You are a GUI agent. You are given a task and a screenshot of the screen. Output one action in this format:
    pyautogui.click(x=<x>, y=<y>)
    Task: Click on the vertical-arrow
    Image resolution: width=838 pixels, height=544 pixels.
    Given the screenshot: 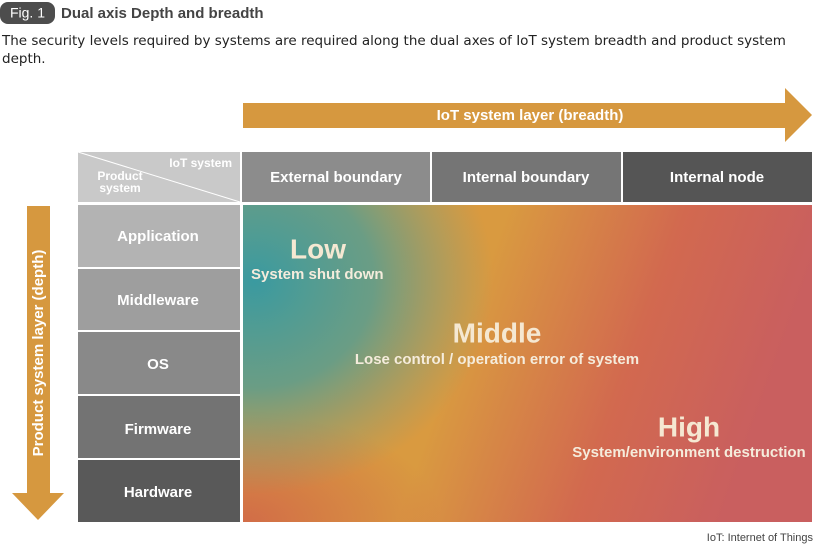 What is the action you would take?
    pyautogui.click(x=38, y=363)
    